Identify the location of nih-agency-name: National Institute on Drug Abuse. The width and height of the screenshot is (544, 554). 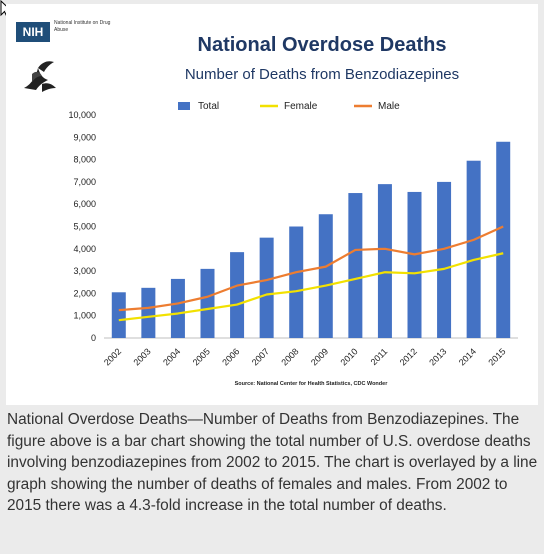
(82, 26).